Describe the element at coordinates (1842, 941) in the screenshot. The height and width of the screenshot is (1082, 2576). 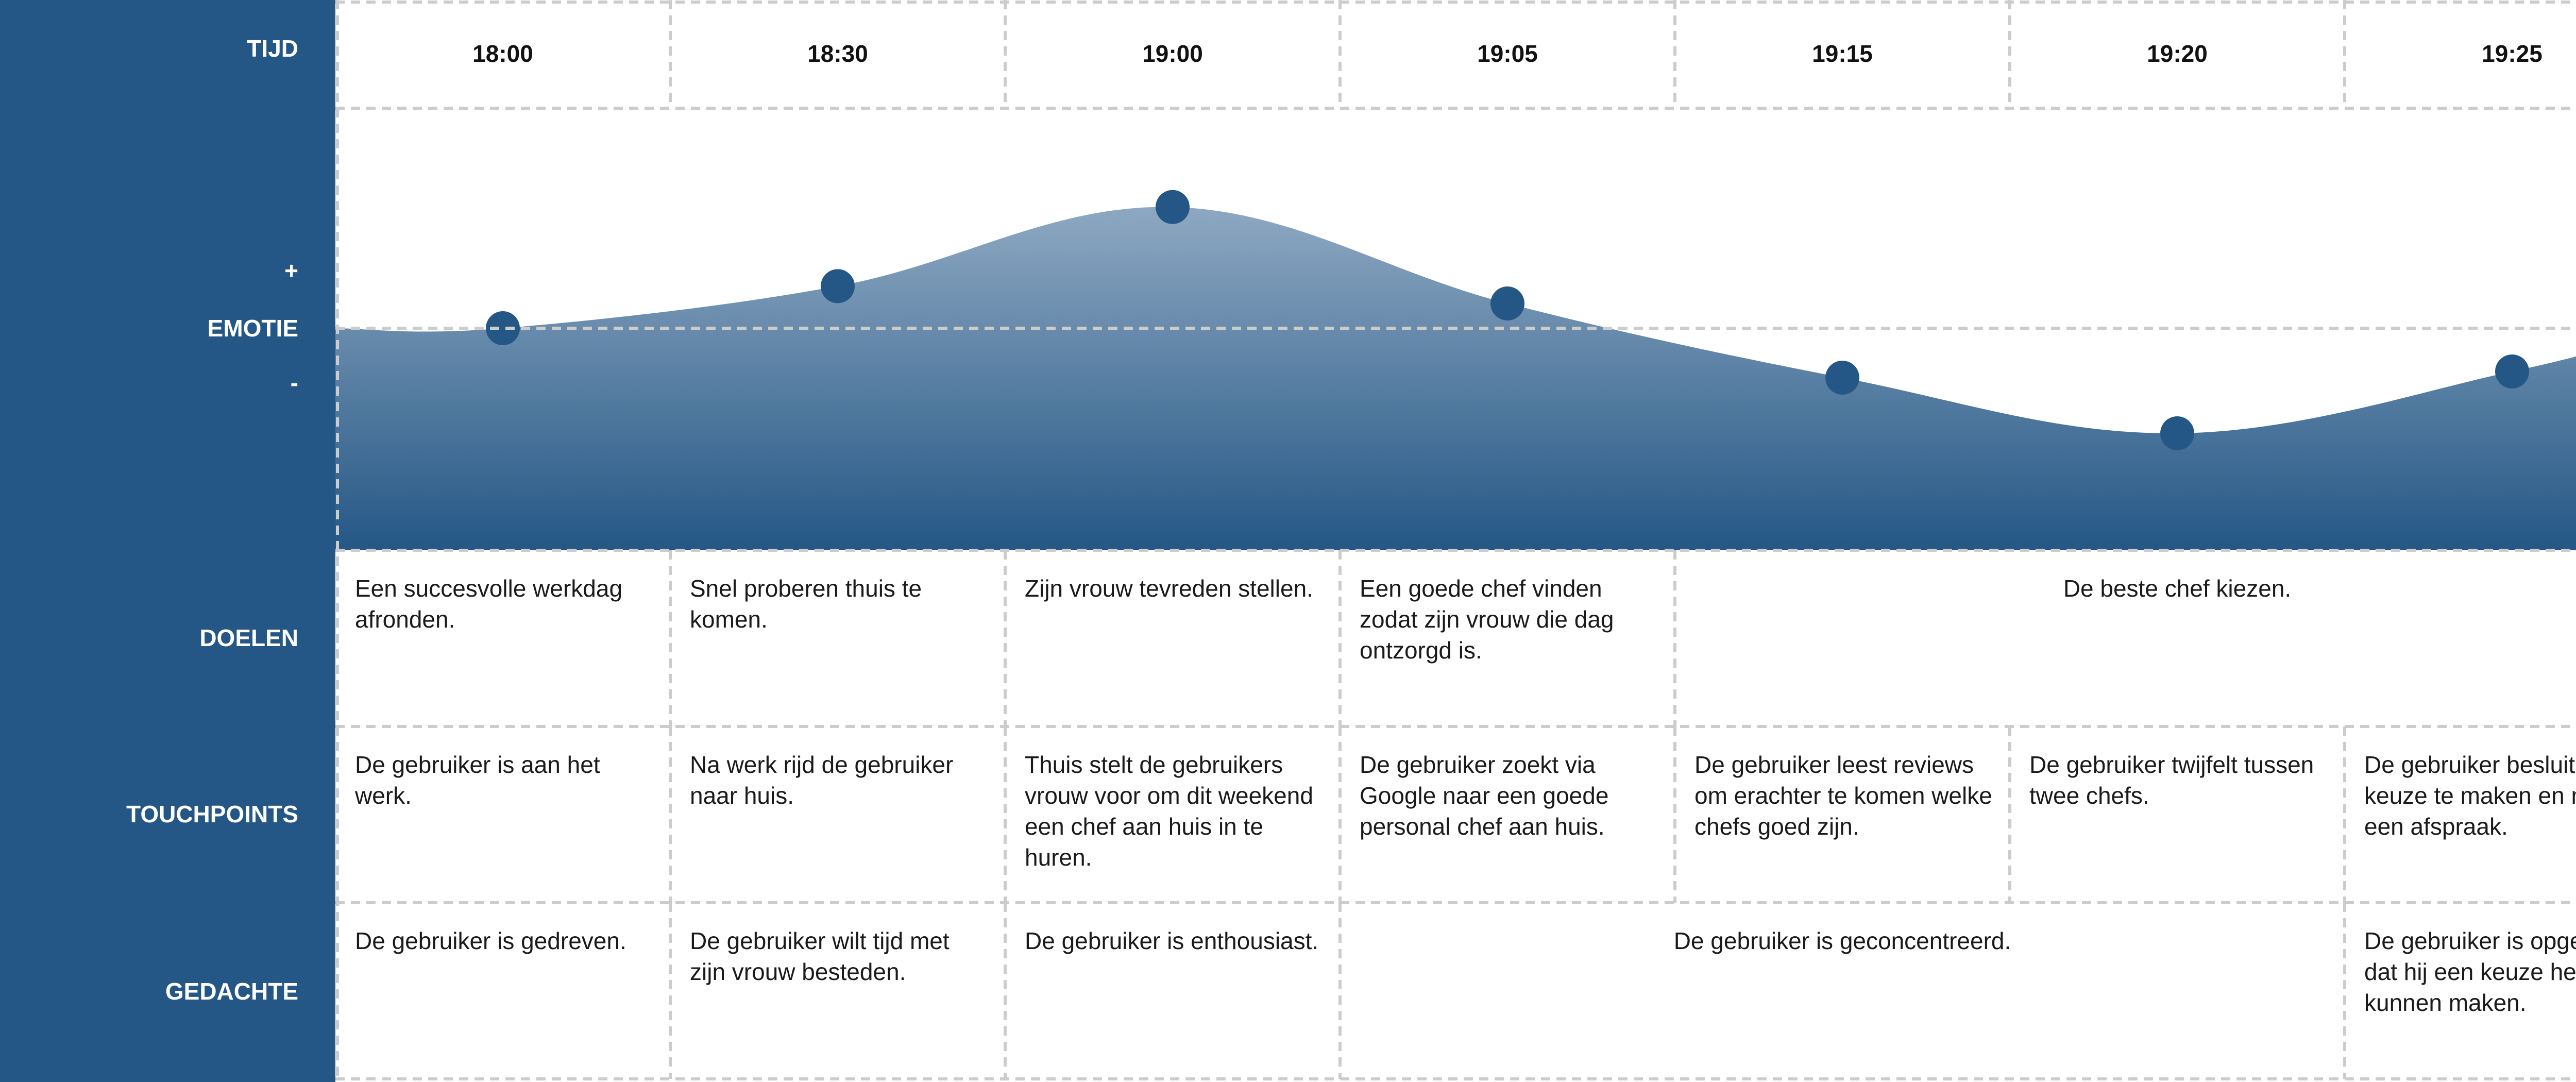
I see `gedachte-cell: De gebruiker is geconcentreerd.` at that location.